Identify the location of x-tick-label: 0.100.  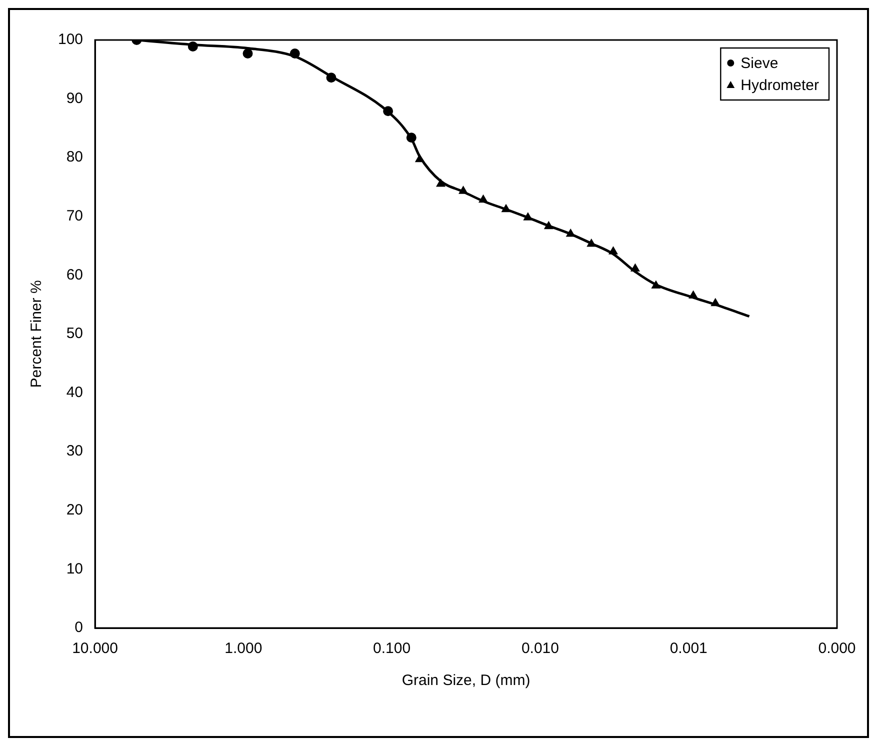
(392, 649).